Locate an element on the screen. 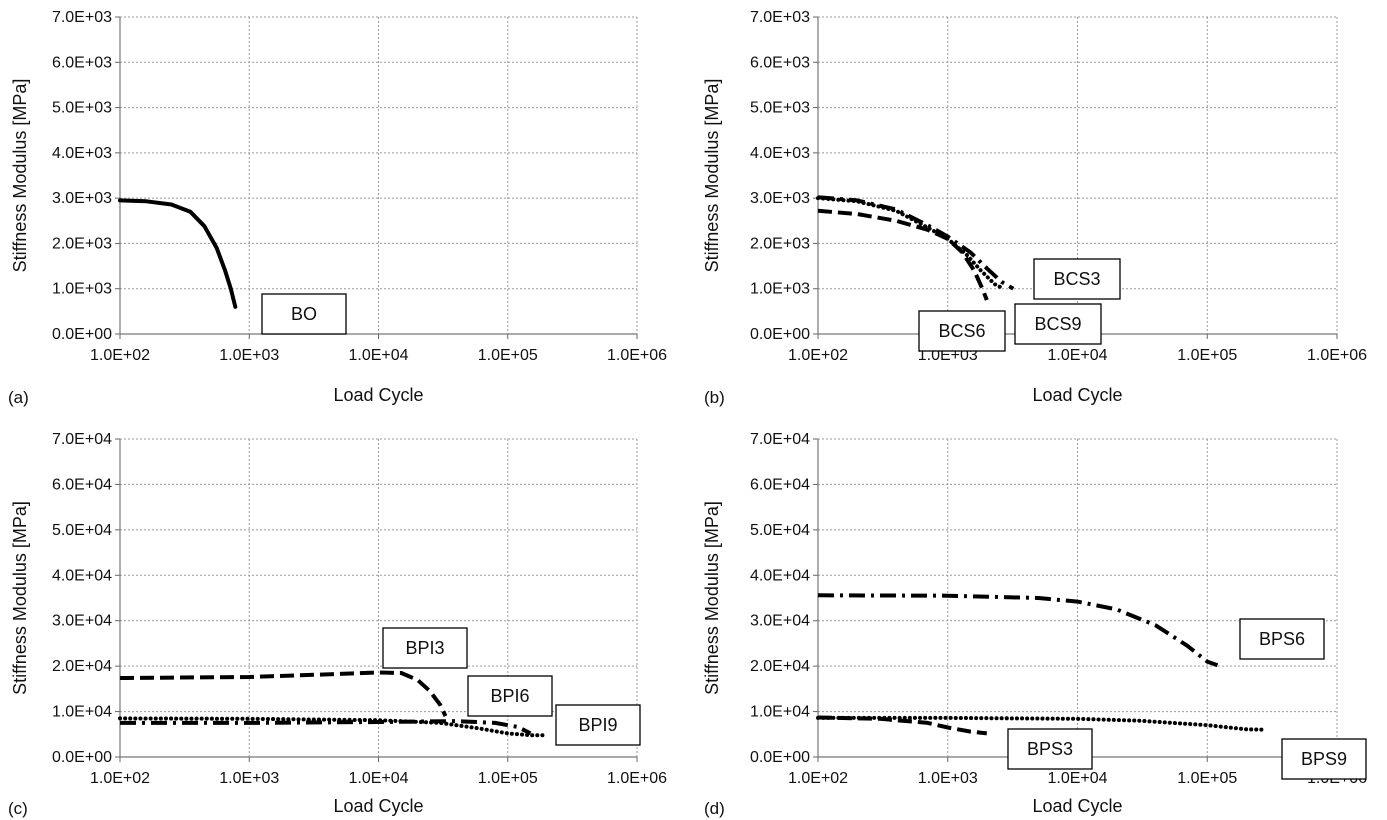 This screenshot has width=1387, height=820. annotation-label: BO is located at coordinates (304, 314).